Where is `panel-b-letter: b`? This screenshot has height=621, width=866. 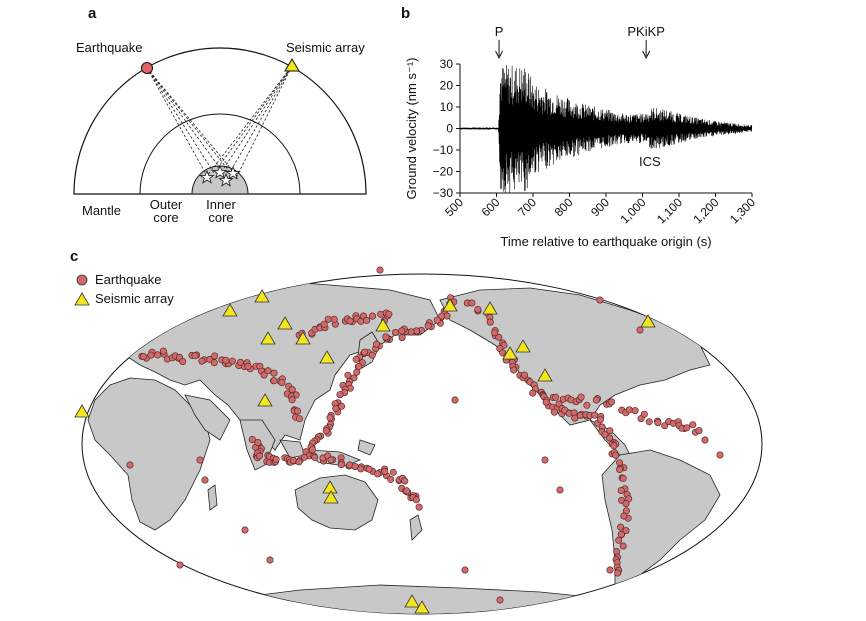
panel-b-letter: b is located at coordinates (406, 13).